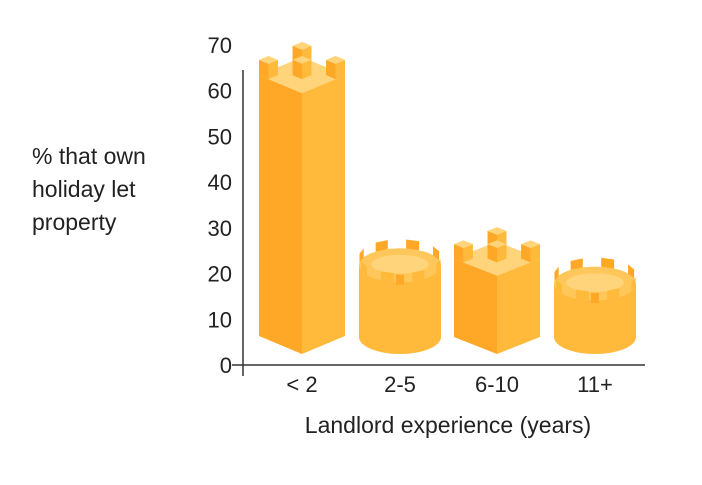 The width and height of the screenshot is (702, 485). I want to click on y-axis-title-line-2: holiday let, so click(84, 189).